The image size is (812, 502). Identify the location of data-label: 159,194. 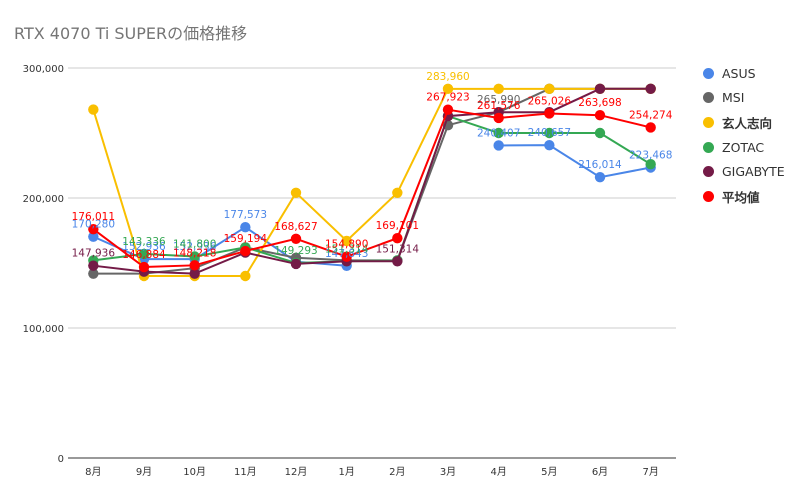
(246, 239).